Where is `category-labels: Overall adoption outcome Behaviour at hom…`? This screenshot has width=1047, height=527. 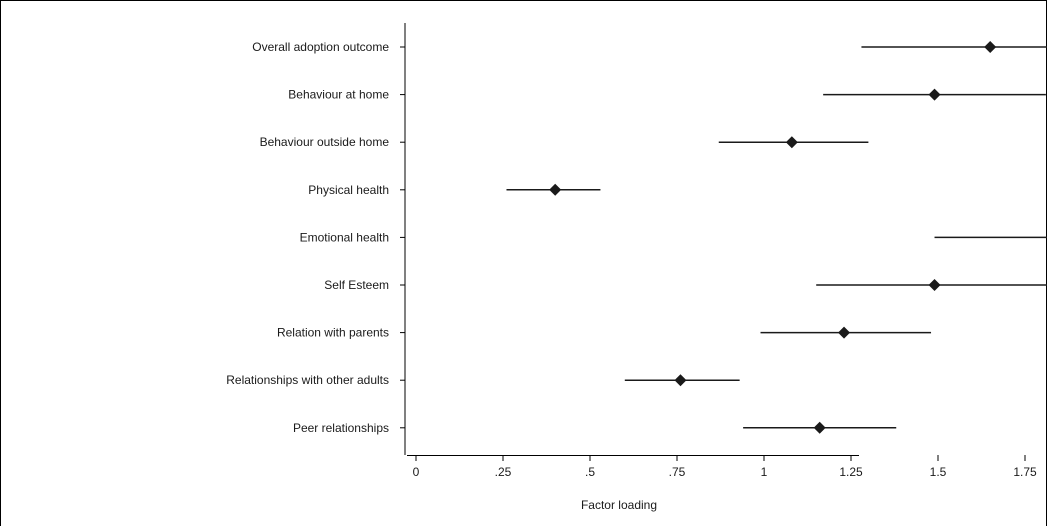 category-labels: Overall adoption outcome Behaviour at hom… is located at coordinates (307, 237).